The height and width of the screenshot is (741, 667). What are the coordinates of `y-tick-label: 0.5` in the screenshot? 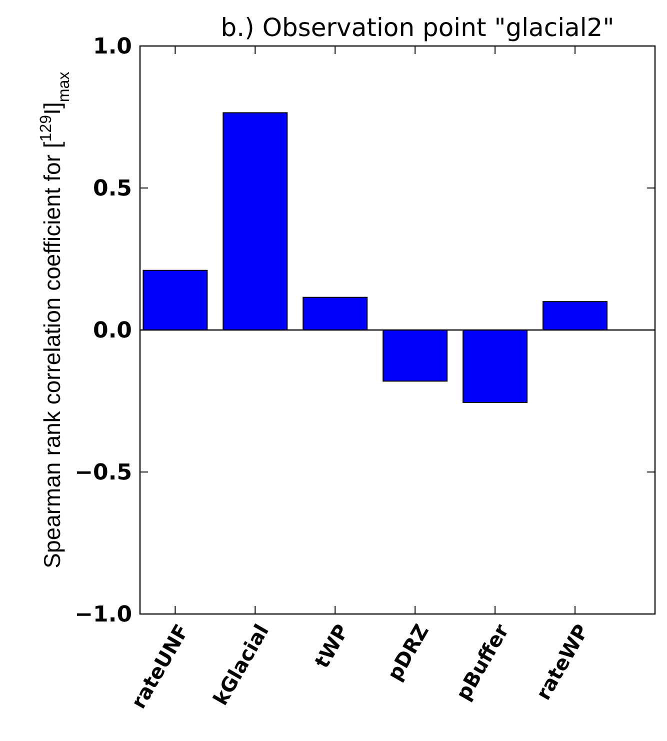 It's located at (112, 189).